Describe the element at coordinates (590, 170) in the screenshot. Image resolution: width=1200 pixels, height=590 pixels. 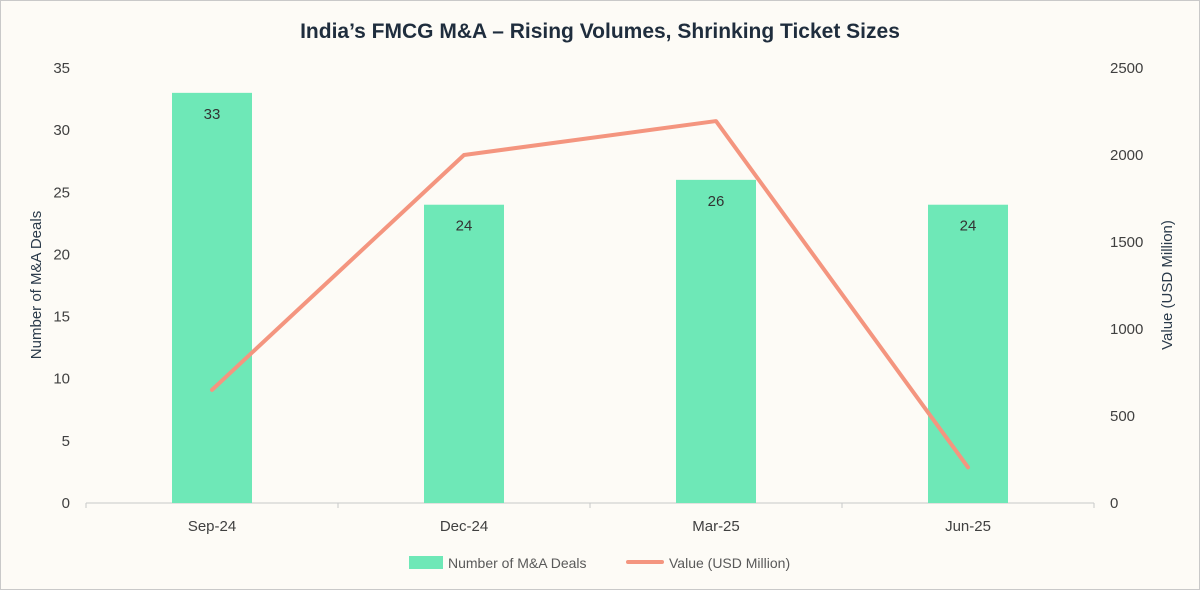
I see `bar-data-labels: 33 24 26 24` at that location.